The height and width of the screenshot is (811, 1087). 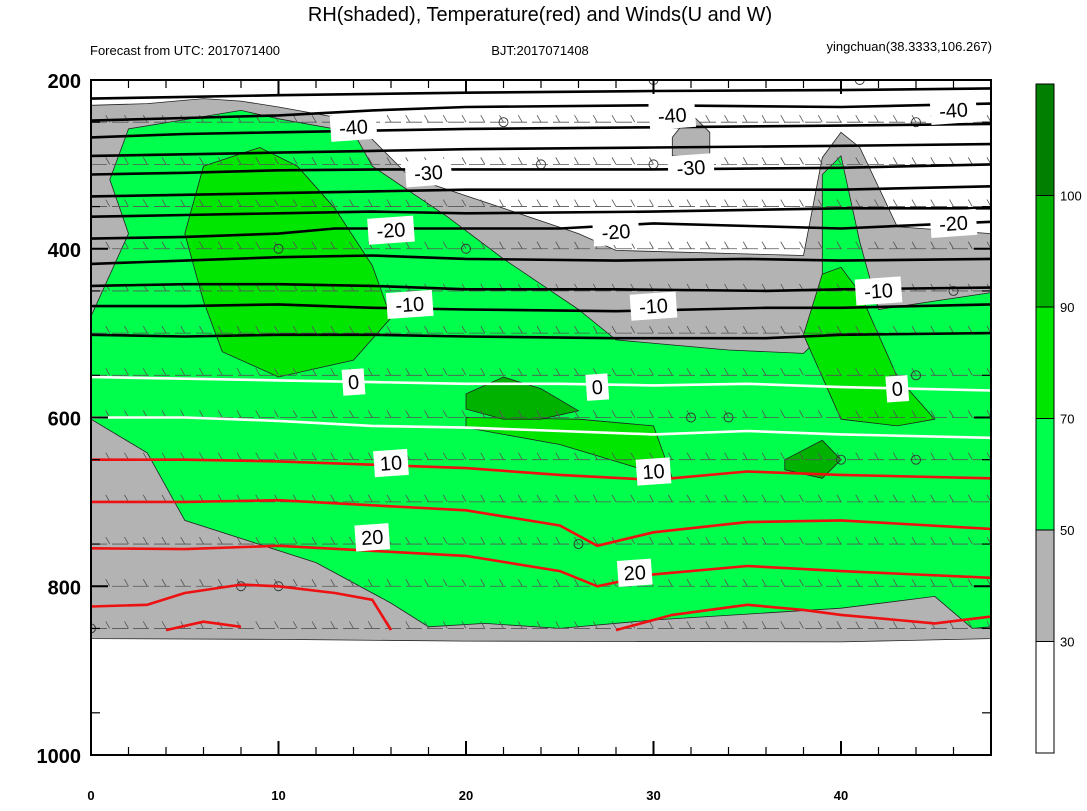 I want to click on y-tick-label: 400, so click(x=64, y=251).